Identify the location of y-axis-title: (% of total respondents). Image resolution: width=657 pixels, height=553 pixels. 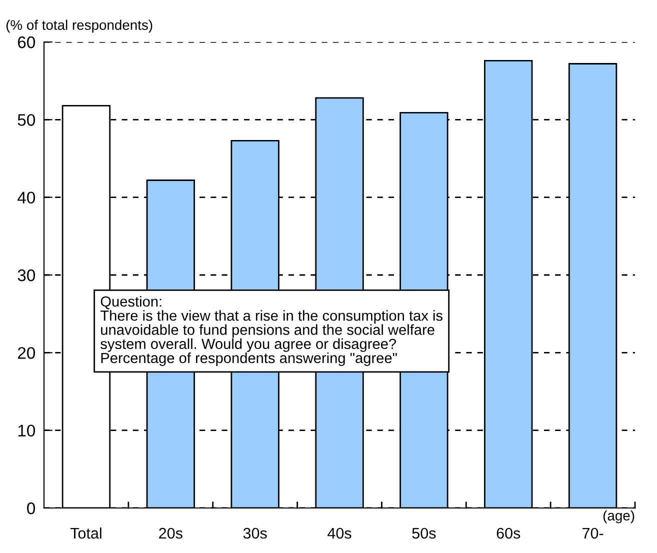
(79, 26).